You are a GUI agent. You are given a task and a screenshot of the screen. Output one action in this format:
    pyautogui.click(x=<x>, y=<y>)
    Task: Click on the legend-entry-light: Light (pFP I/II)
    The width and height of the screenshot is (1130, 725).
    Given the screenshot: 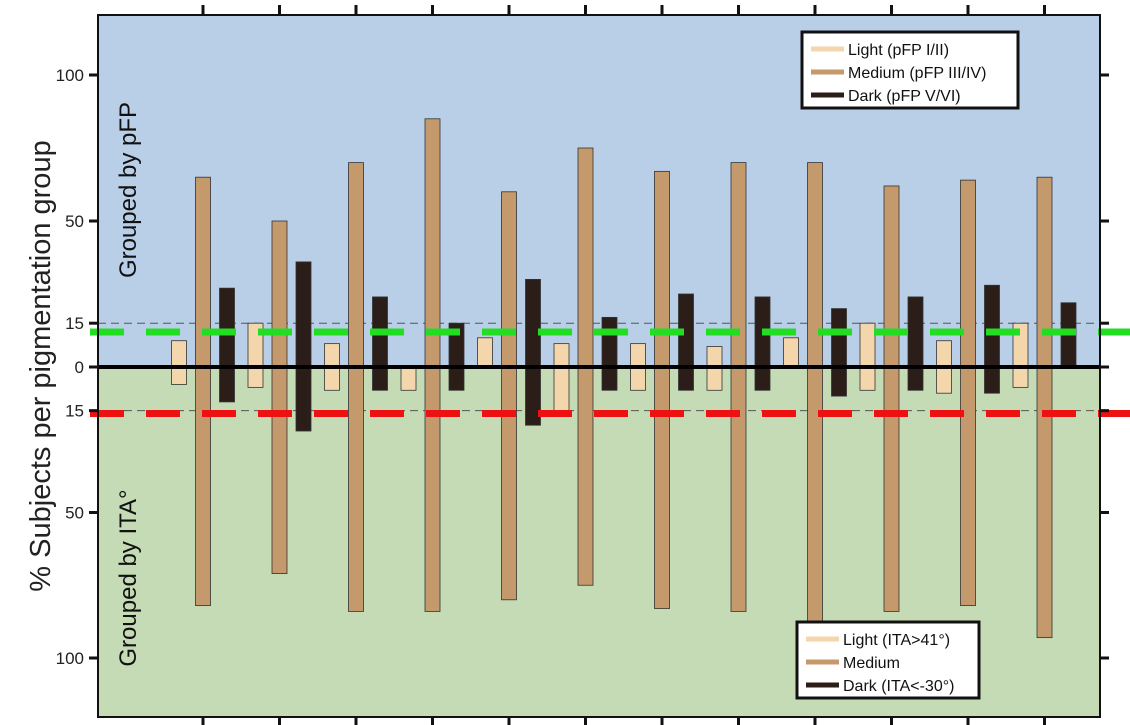 What is the action you would take?
    pyautogui.click(x=898, y=50)
    